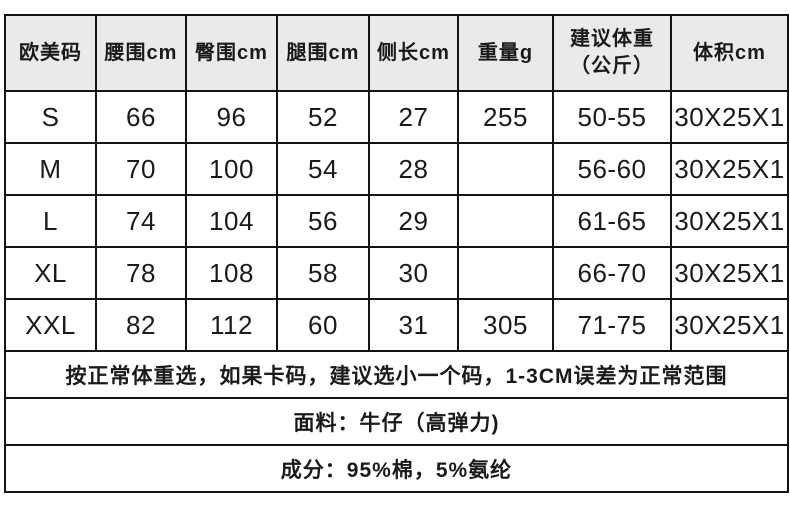 The image size is (790, 521). What do you see at coordinates (505, 325) in the screenshot?
I see `weight-cell: 305` at bounding box center [505, 325].